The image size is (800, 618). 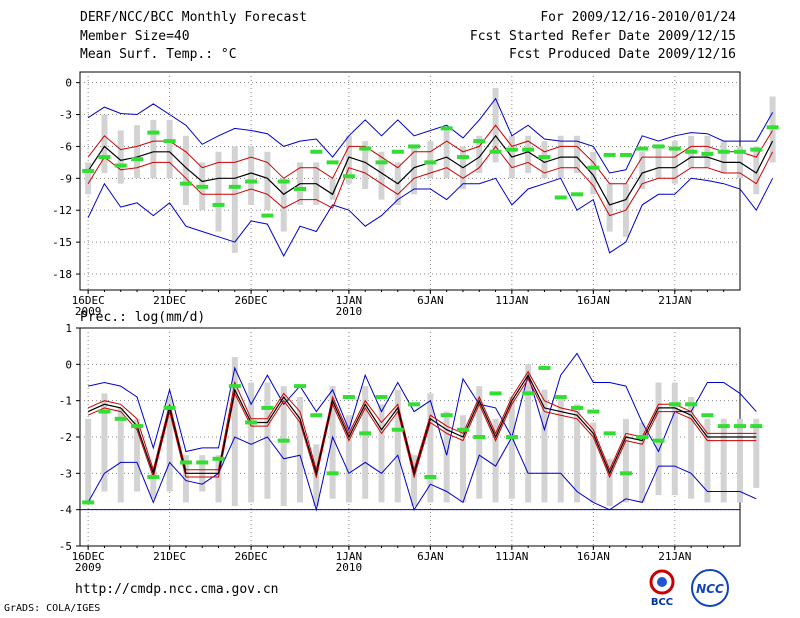 I want to click on source-url: http://cmdp.ncc.cma.gov.cn, so click(x=177, y=589).